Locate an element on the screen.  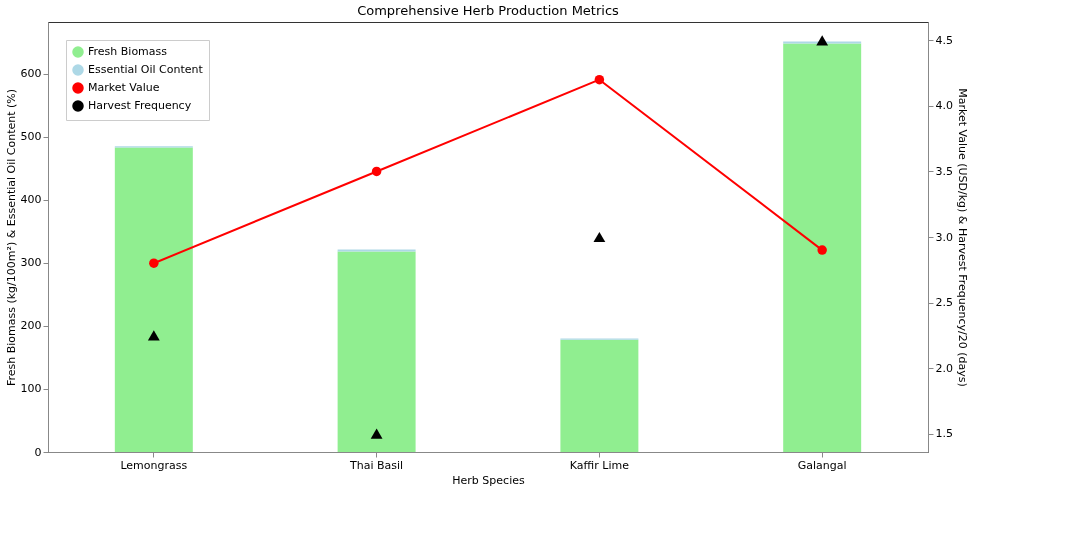
y2-tick-label: 2.5 is located at coordinates (944, 303).